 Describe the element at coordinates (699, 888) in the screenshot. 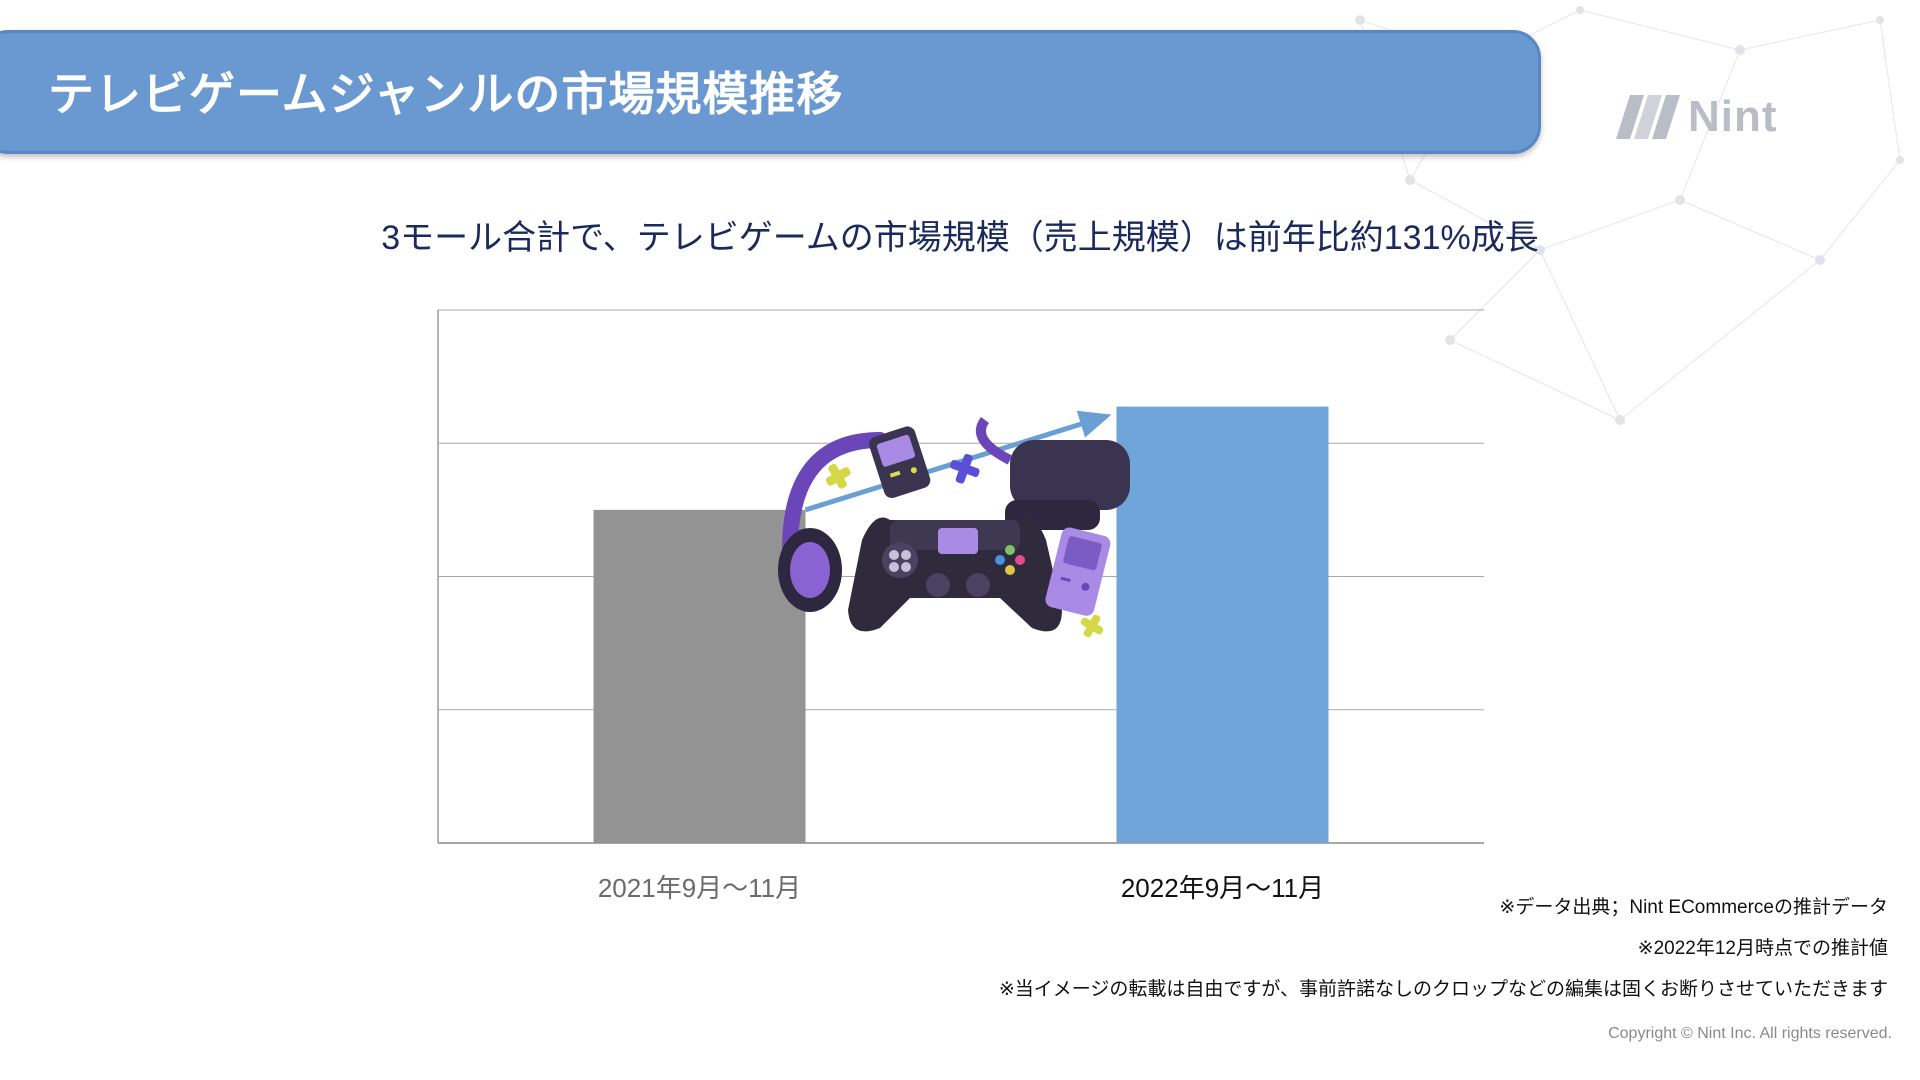

I see `x-tick-label-1: 2021年9月〜11月` at that location.